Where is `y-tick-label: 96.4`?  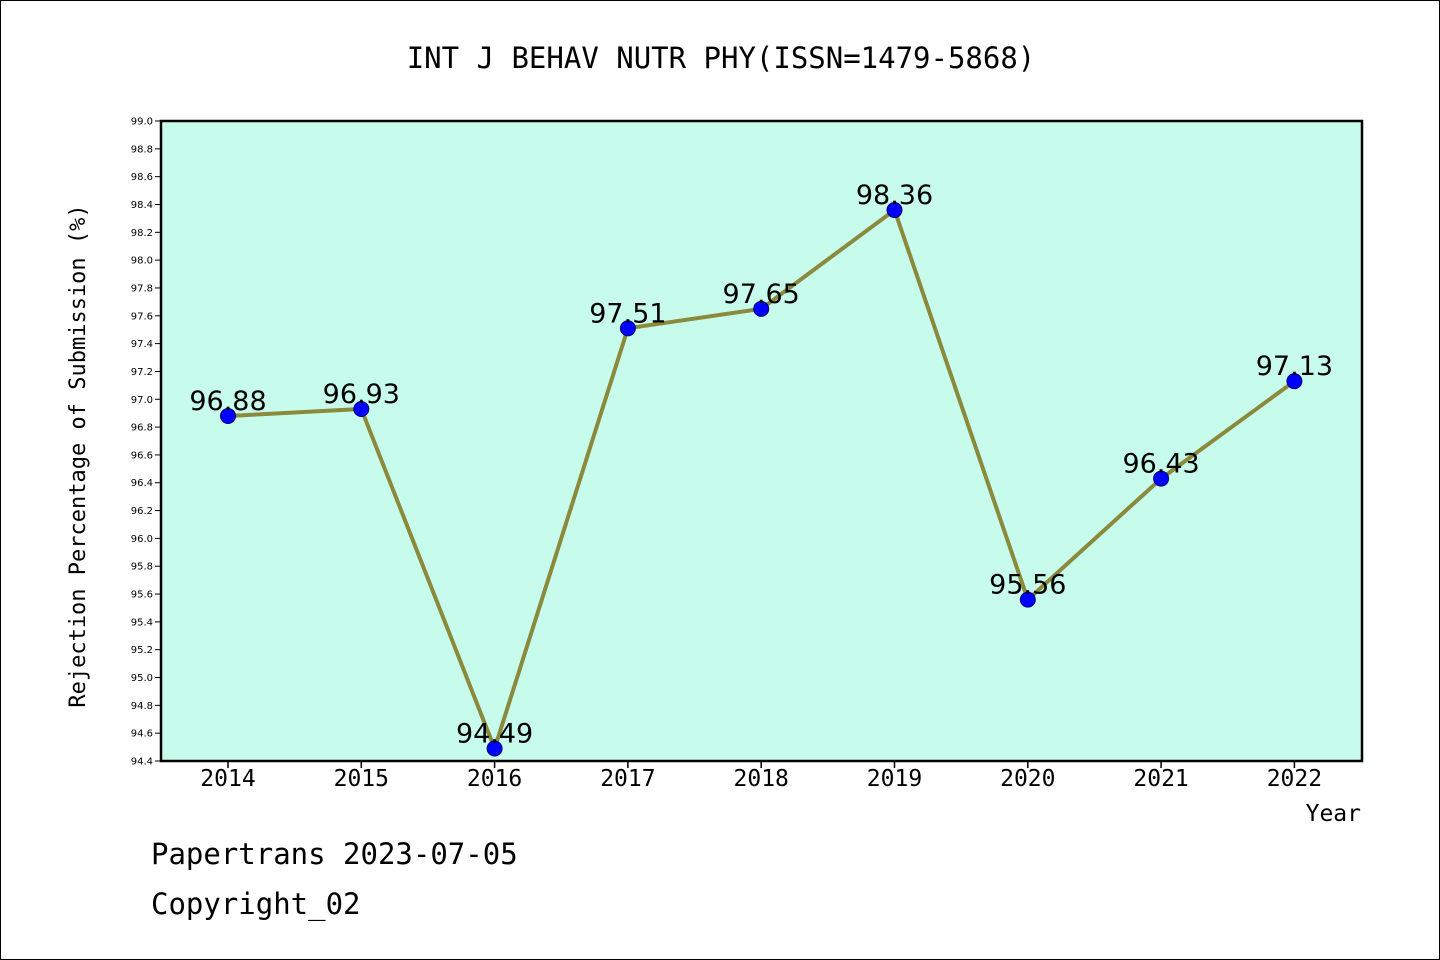
y-tick-label: 96.4 is located at coordinates (142, 483).